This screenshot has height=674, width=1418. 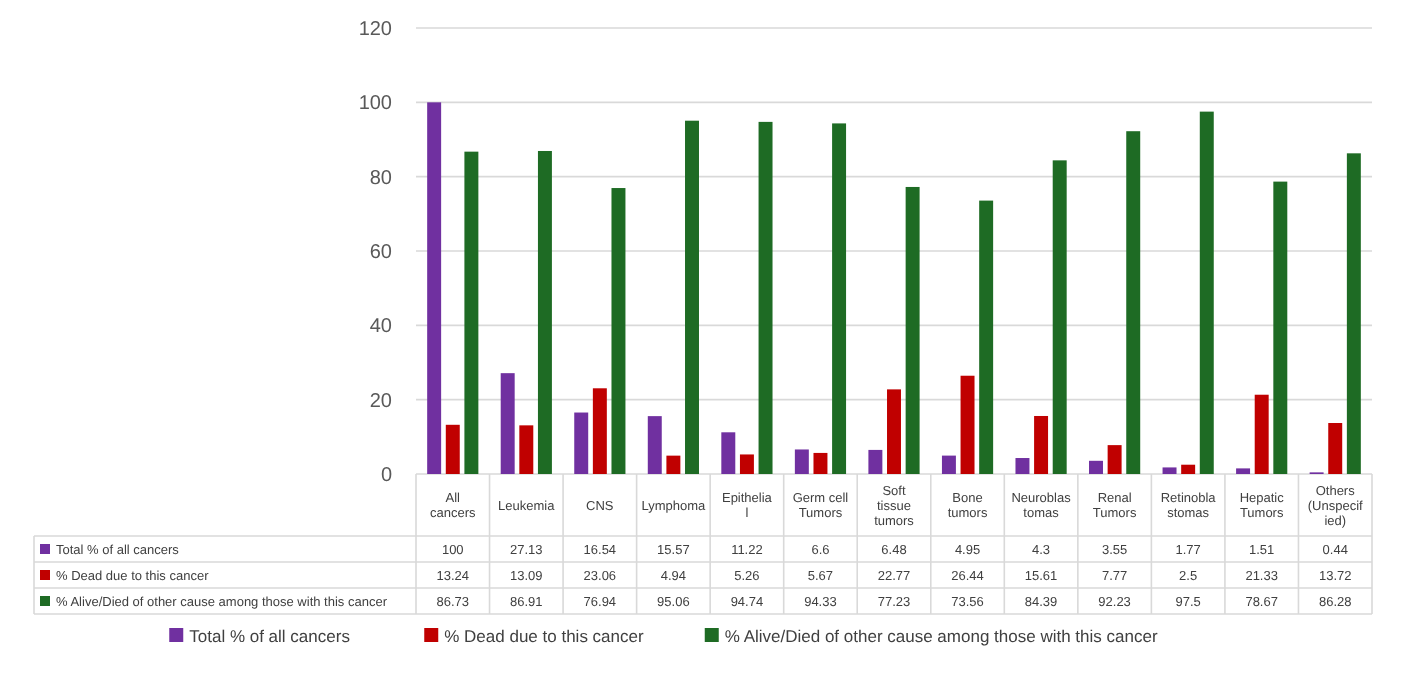 I want to click on y-tick-label: 120, so click(x=375, y=30).